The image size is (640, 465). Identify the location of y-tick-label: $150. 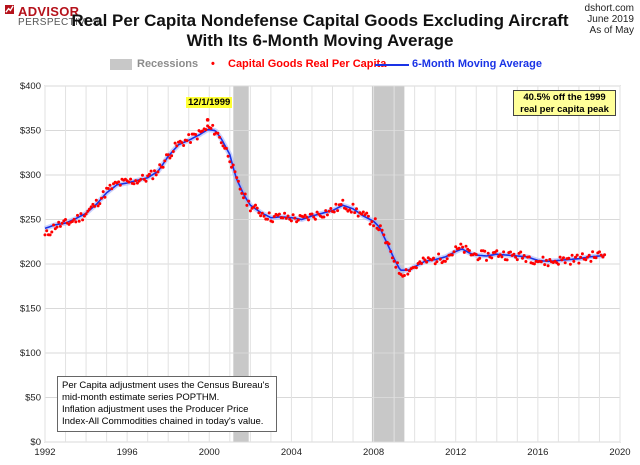
(30, 309).